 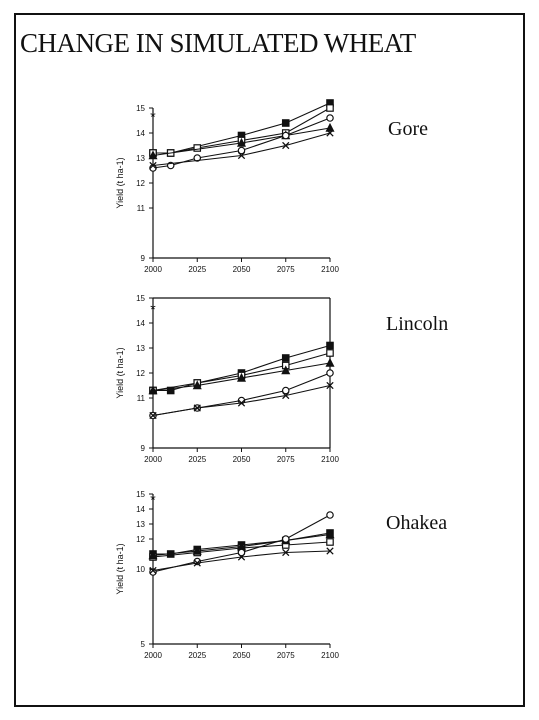 I want to click on ohakea-annotation: *, so click(x=153, y=500).